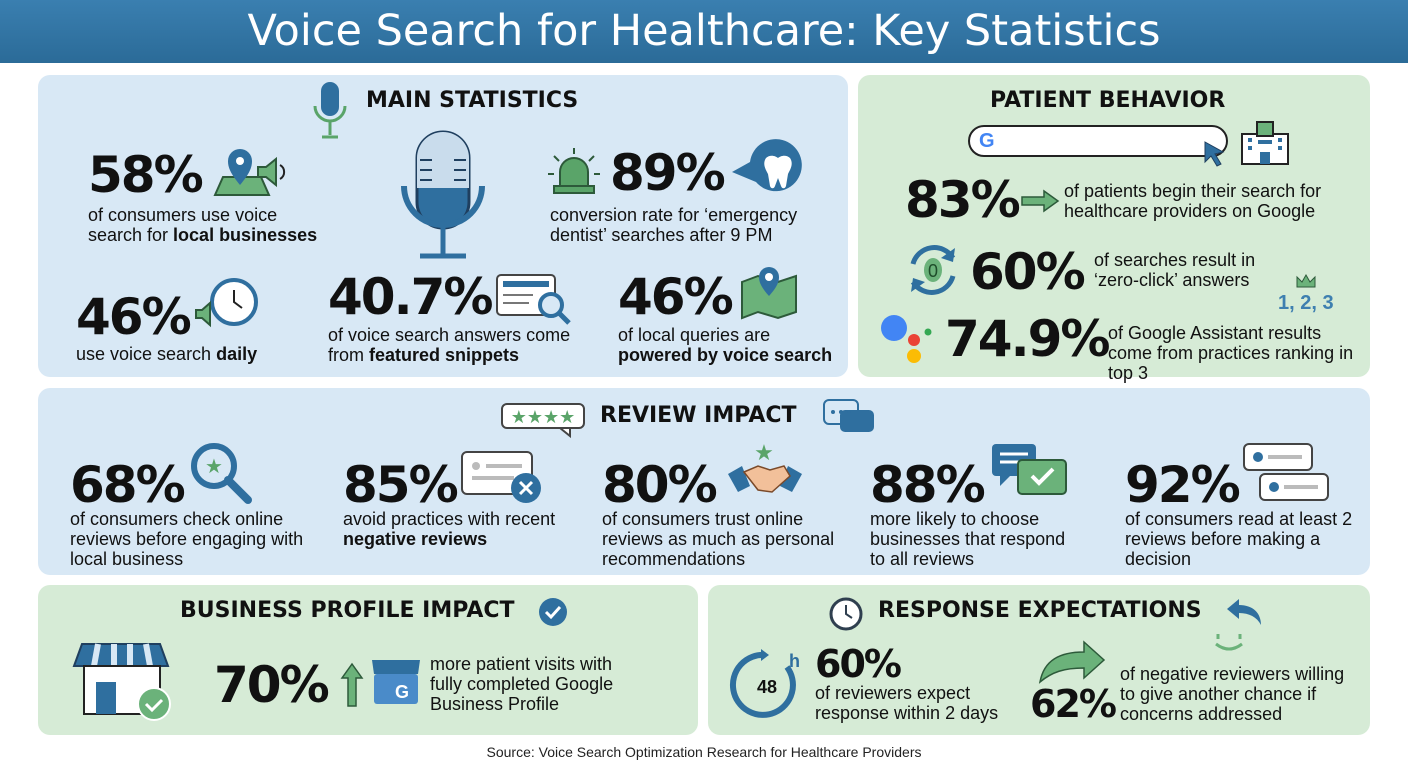 The image size is (1408, 768). What do you see at coordinates (987, 141) in the screenshot?
I see `google-g-icon: G` at bounding box center [987, 141].